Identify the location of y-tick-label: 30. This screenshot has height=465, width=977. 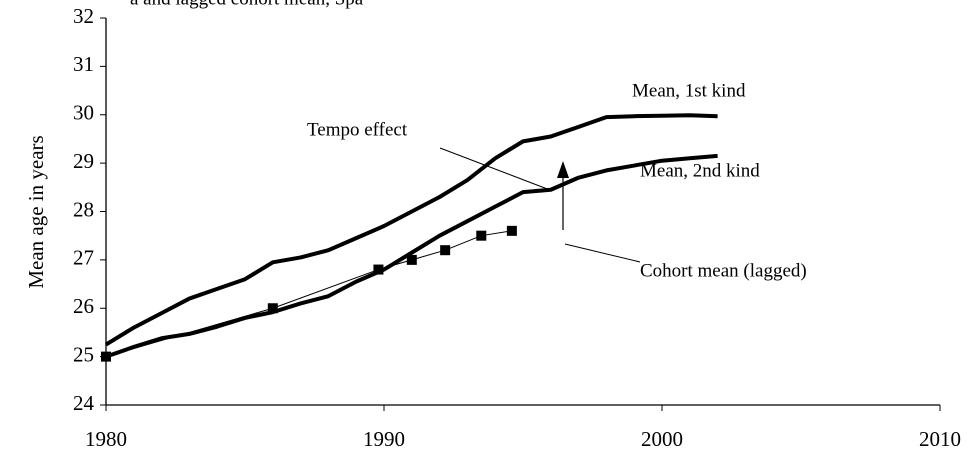
(83, 113).